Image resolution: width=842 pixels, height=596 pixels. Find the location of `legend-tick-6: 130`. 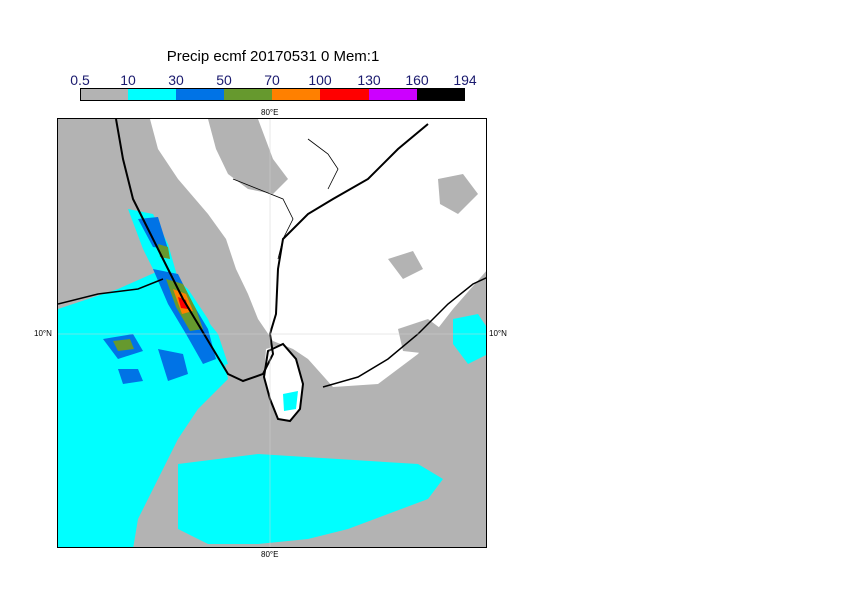

legend-tick-6: 130 is located at coordinates (369, 80).